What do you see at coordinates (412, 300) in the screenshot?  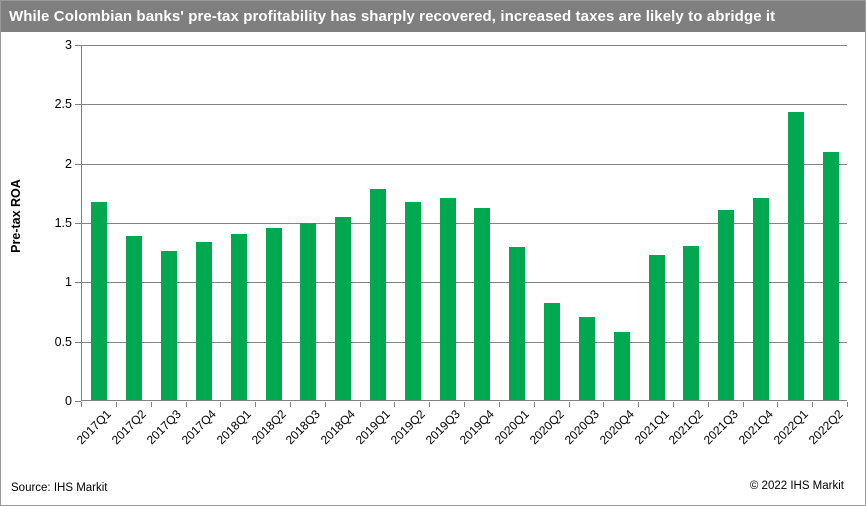 I see `bar-2019Q2` at bounding box center [412, 300].